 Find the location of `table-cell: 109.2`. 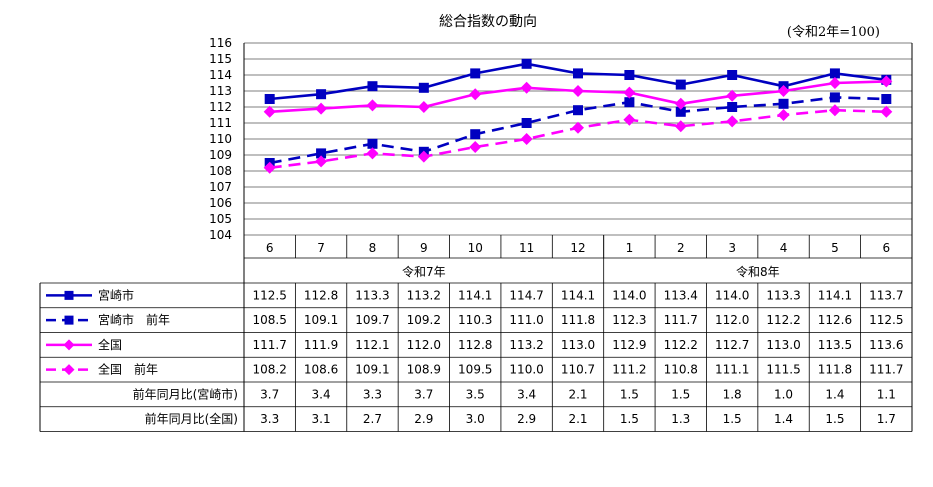

table-cell: 109.2 is located at coordinates (424, 320).